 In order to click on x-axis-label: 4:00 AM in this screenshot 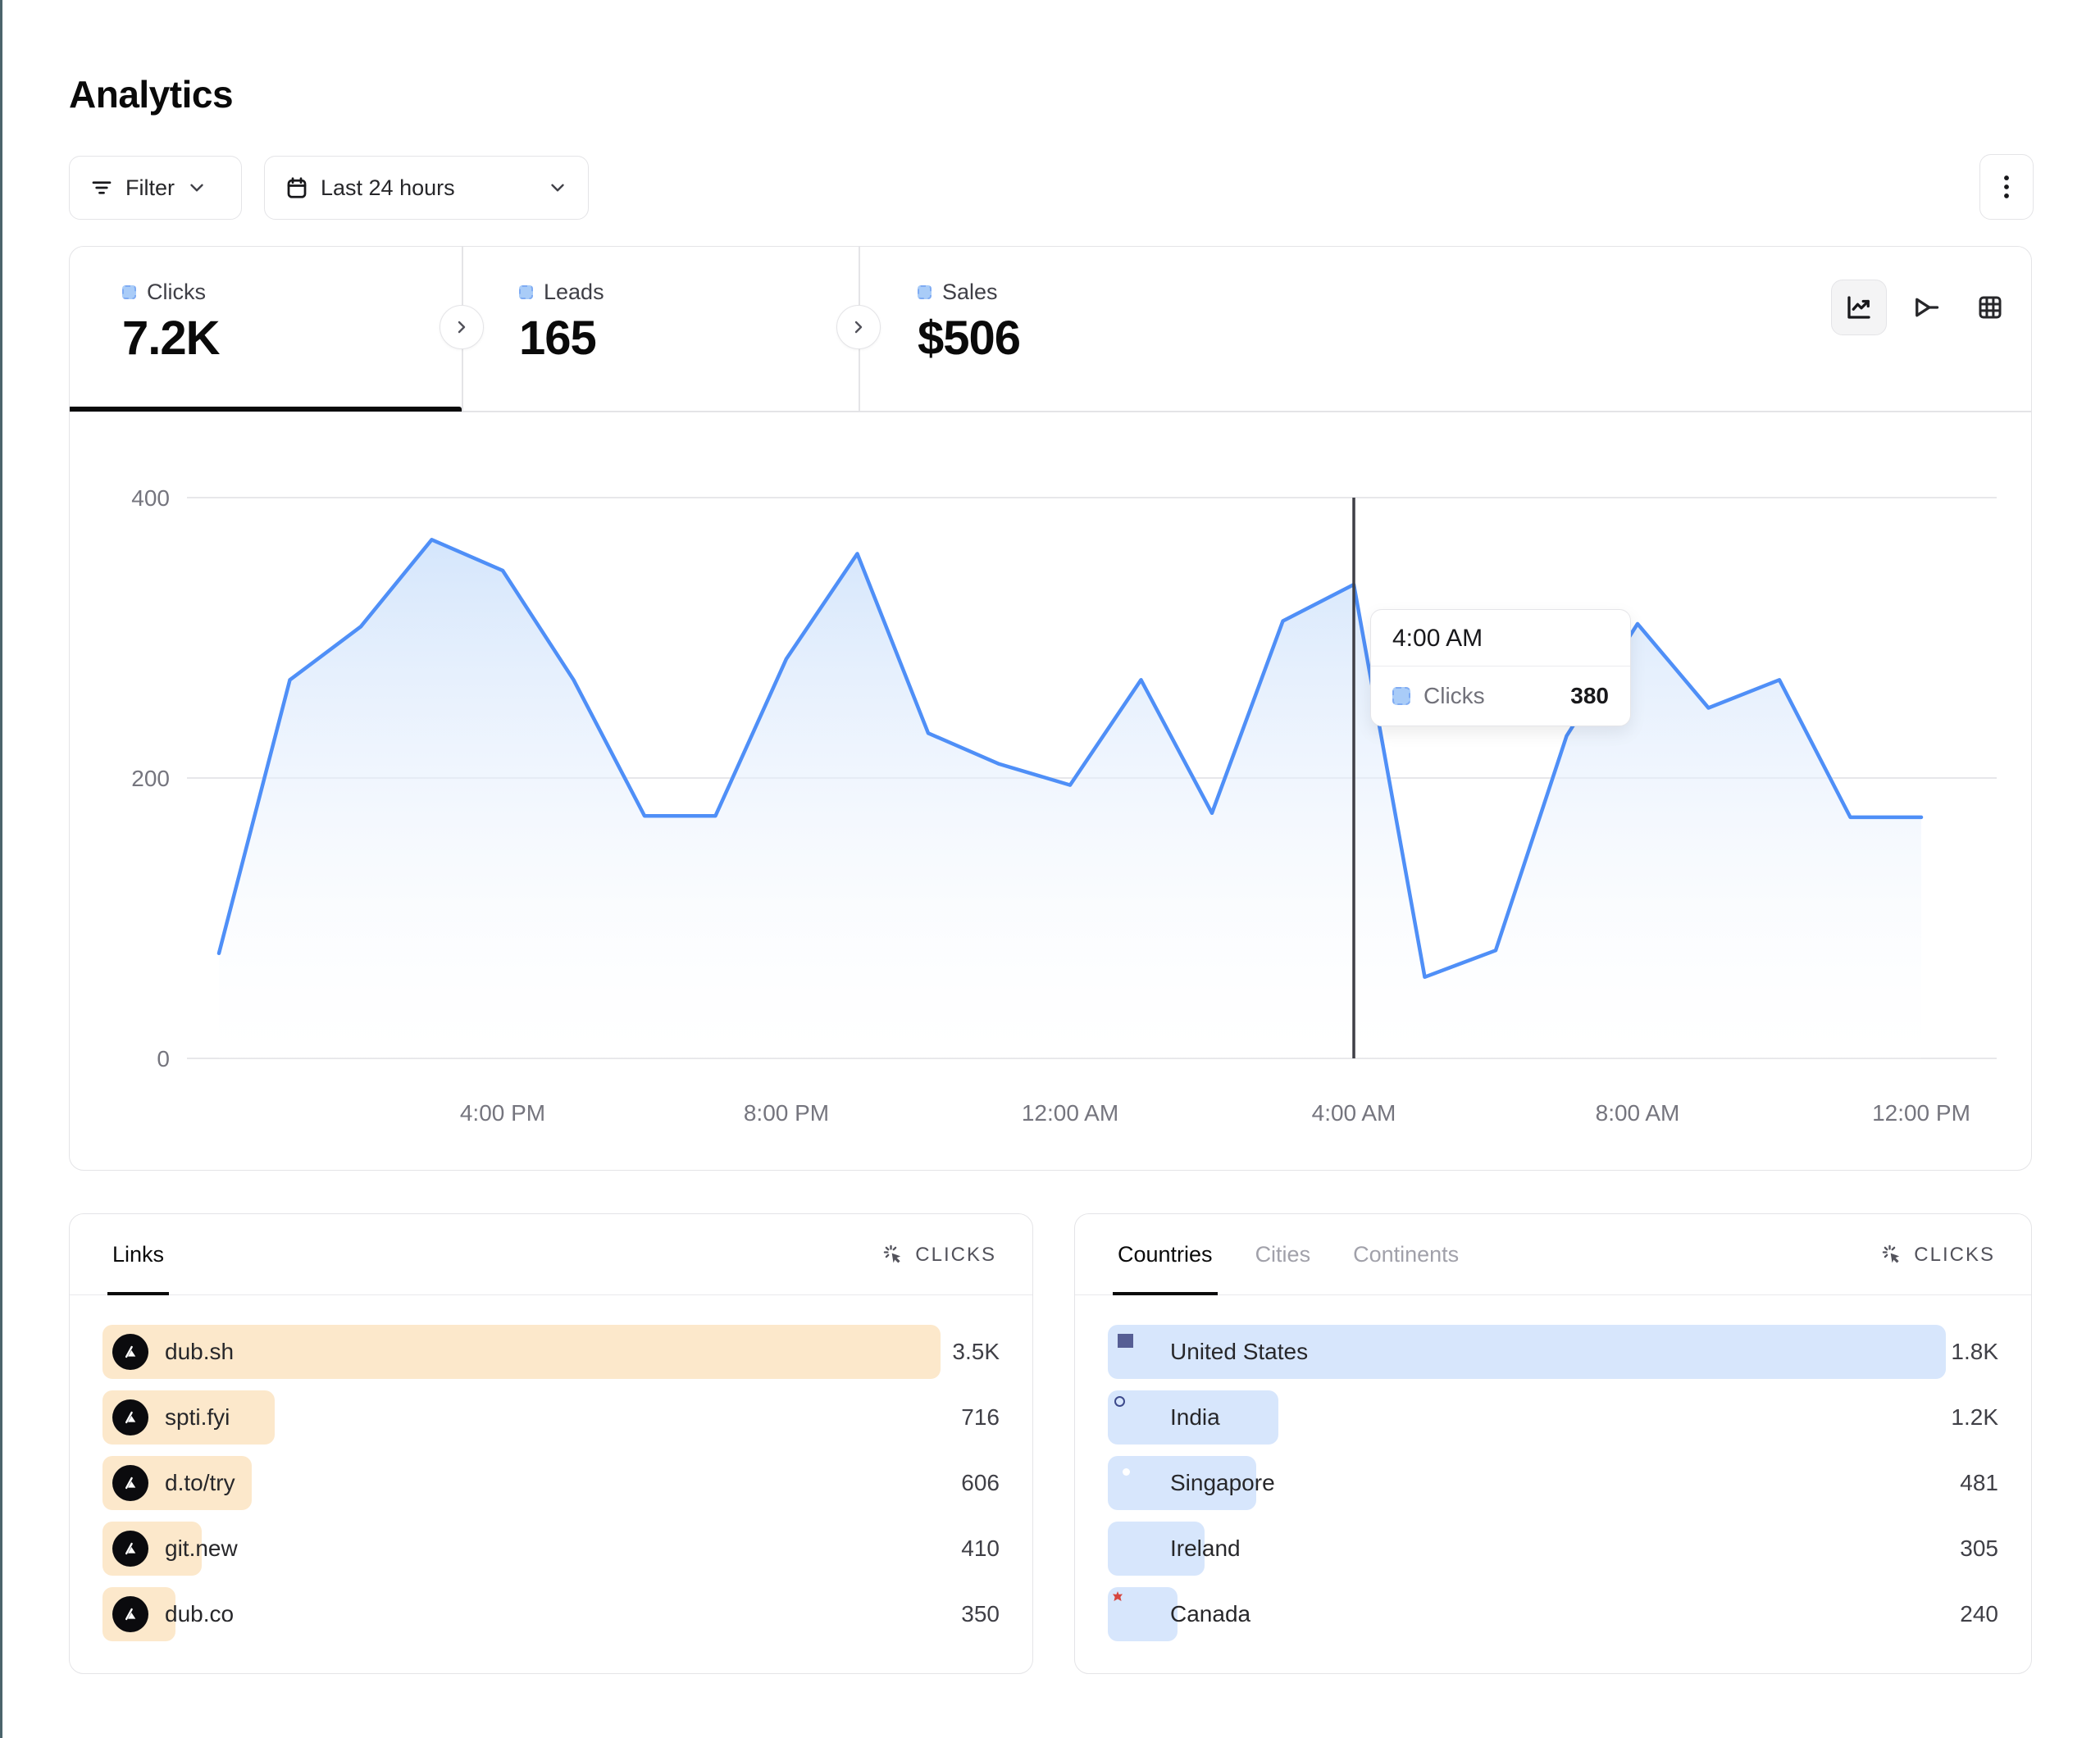, I will do `click(1354, 1113)`.